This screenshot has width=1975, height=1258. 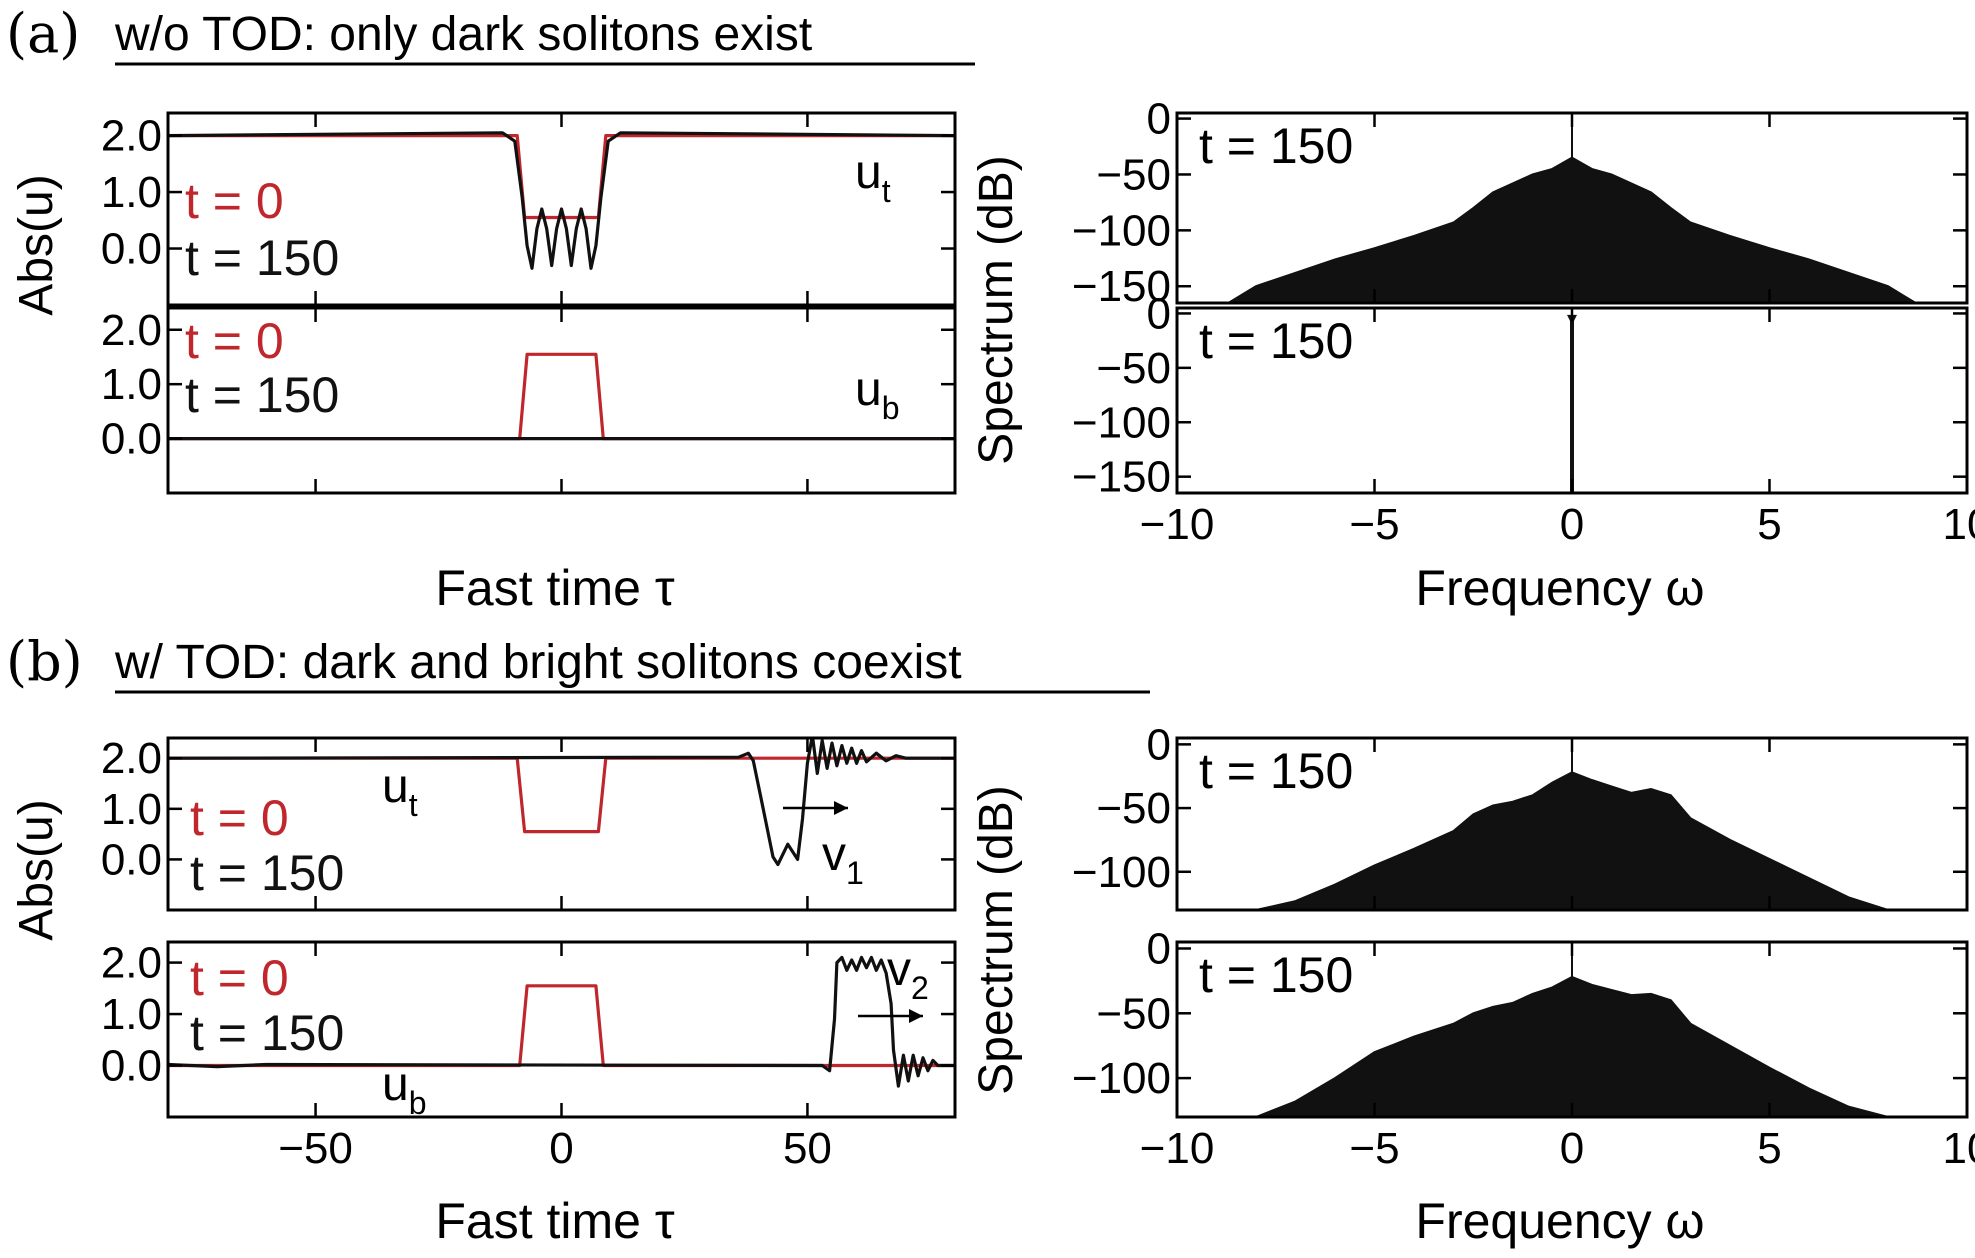 I want to click on chart-b_bottom_spectrum: 0−50−100−10−50510t = 150, so click(x=1523, y=1048).